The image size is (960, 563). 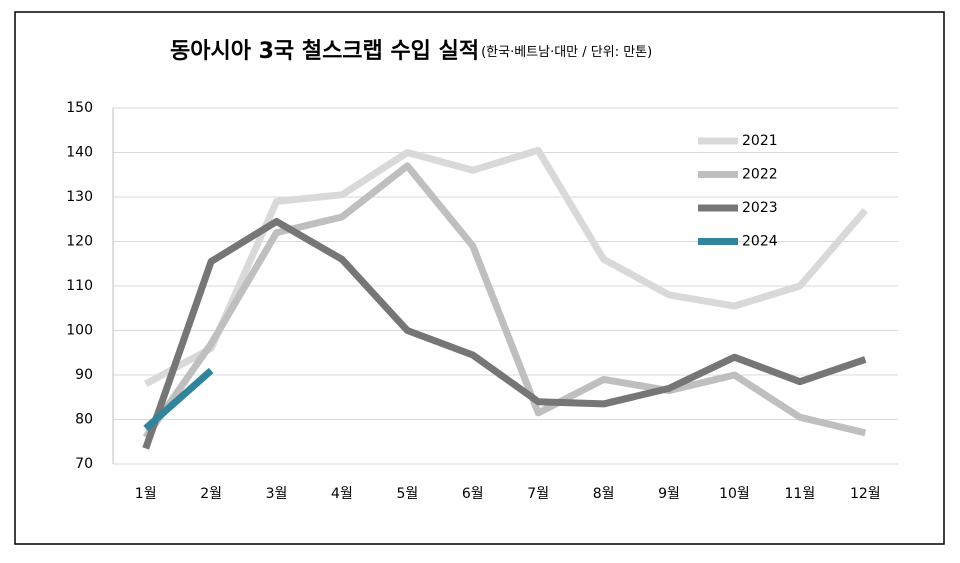 I want to click on y-tick-label: 120, so click(x=79, y=242).